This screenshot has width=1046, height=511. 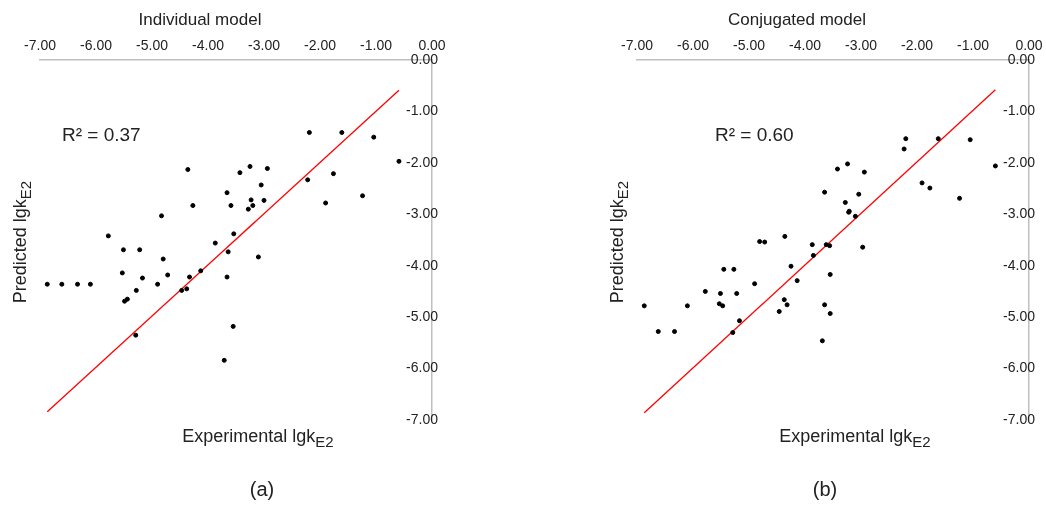 I want to click on chart-title: Individual model, so click(x=200, y=20).